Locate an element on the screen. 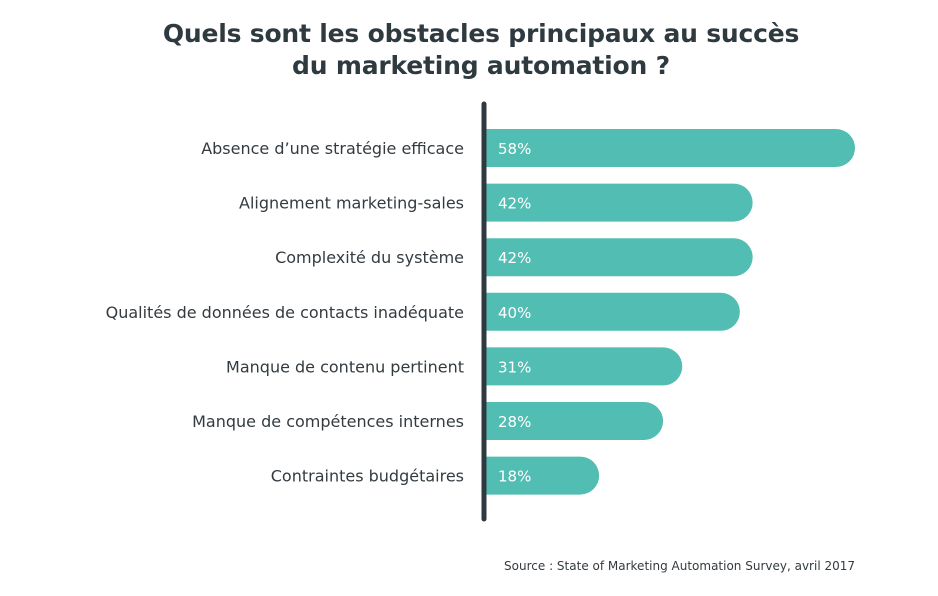  bar-value-label: 58% is located at coordinates (514, 149).